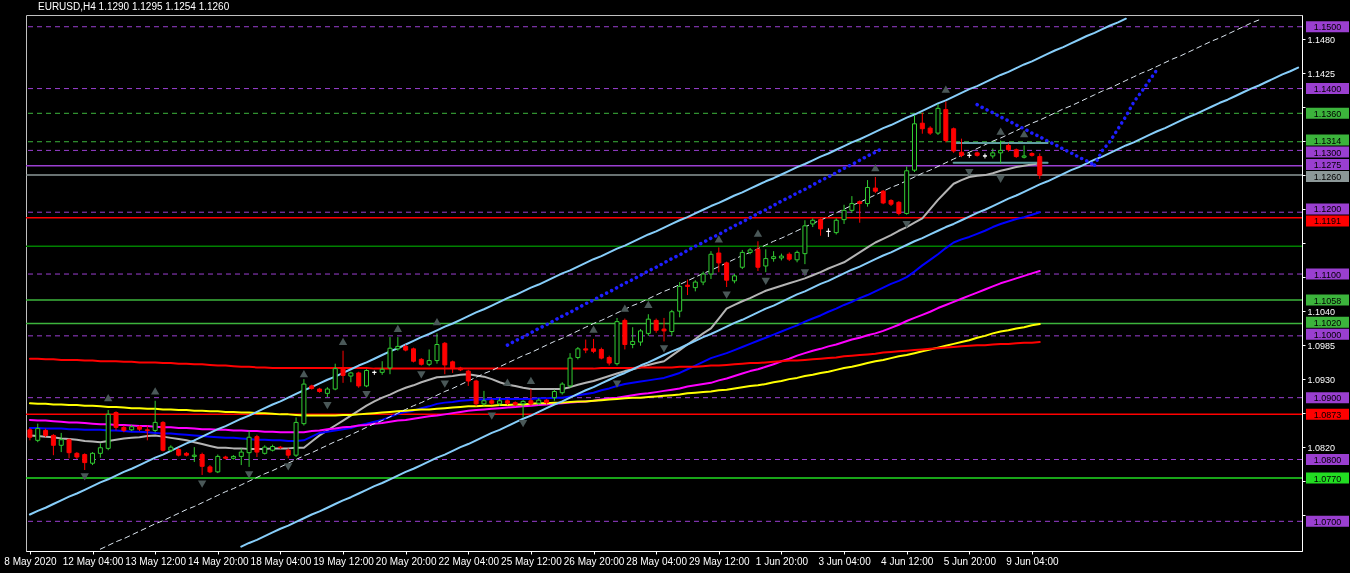 The width and height of the screenshot is (1350, 573). What do you see at coordinates (281, 561) in the screenshot?
I see `x-tick-label: 18 May 04:00` at bounding box center [281, 561].